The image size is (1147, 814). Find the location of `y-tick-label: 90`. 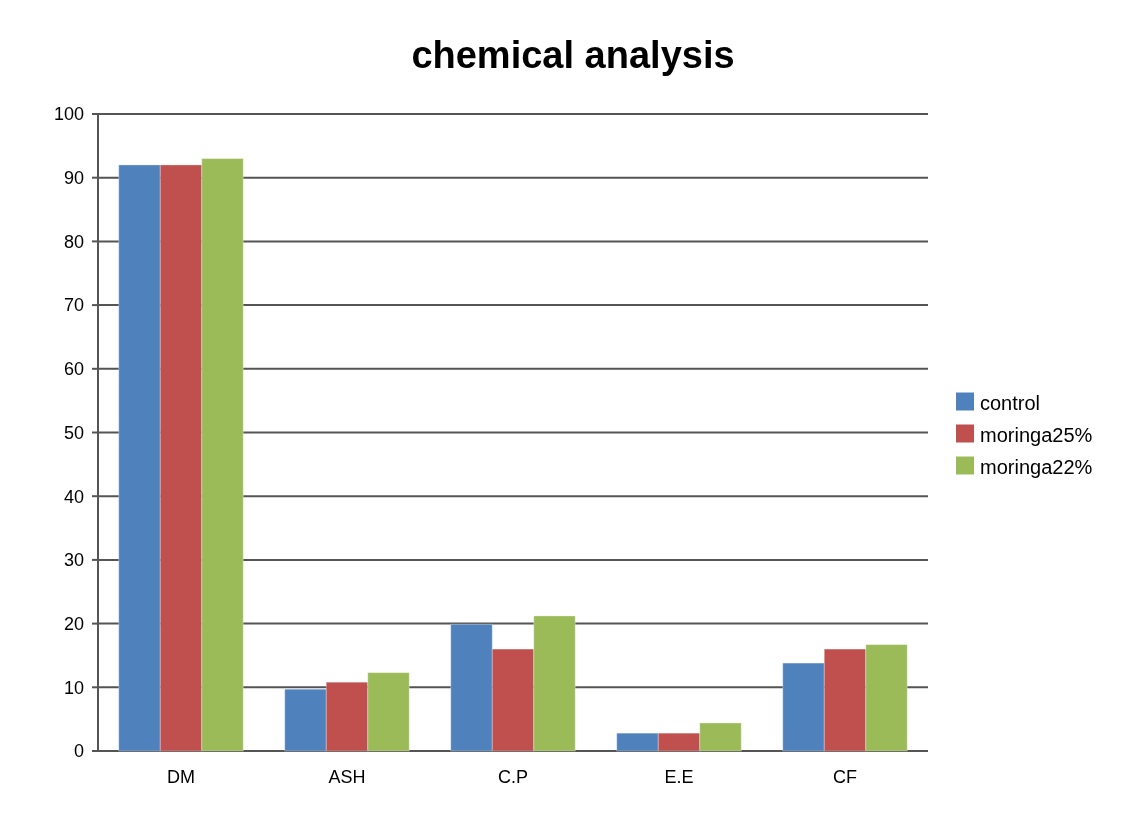

y-tick-label: 90 is located at coordinates (73, 178).